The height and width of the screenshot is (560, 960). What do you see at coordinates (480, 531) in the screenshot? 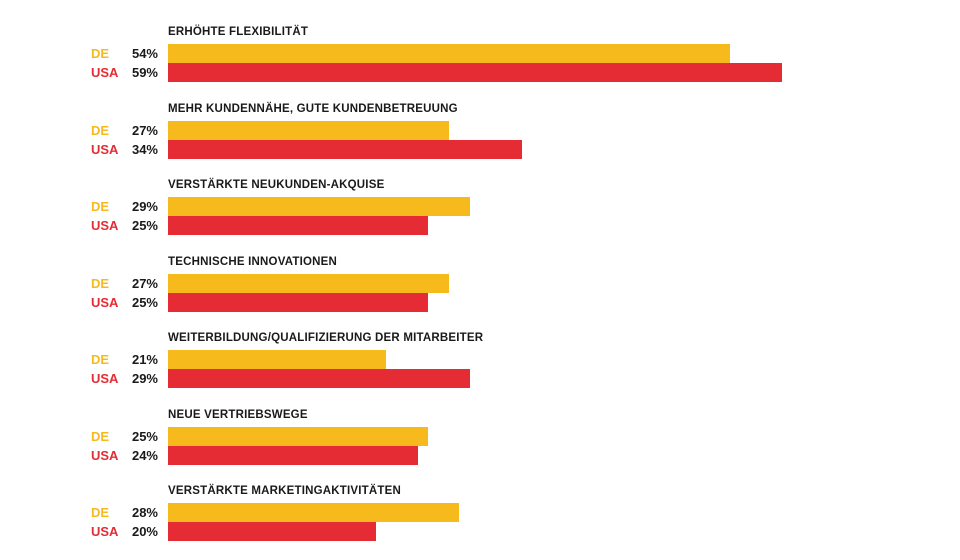
I see `bar-row-usa: USA 20%` at bounding box center [480, 531].